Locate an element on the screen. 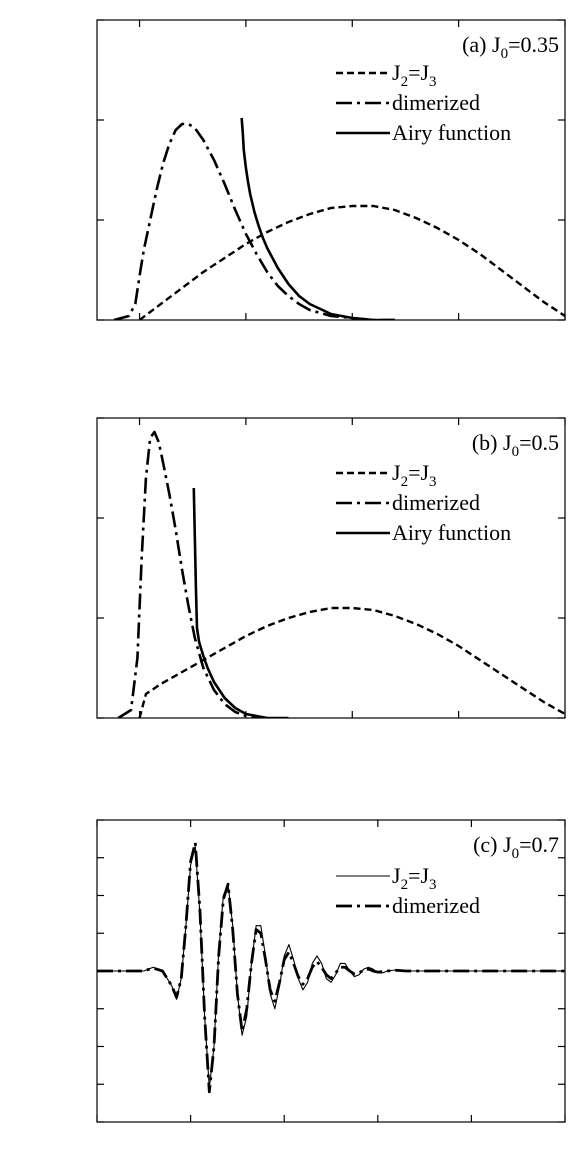  panel-title: (a) J0=0.35 is located at coordinates (510, 47).